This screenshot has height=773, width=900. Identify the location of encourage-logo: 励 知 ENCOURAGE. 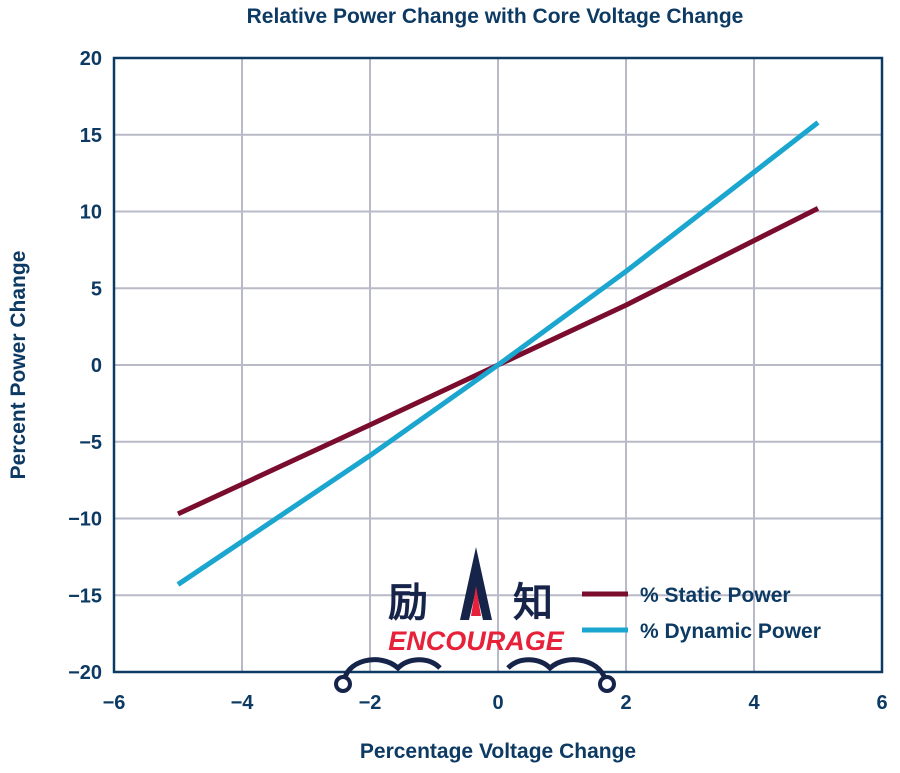
(475, 620).